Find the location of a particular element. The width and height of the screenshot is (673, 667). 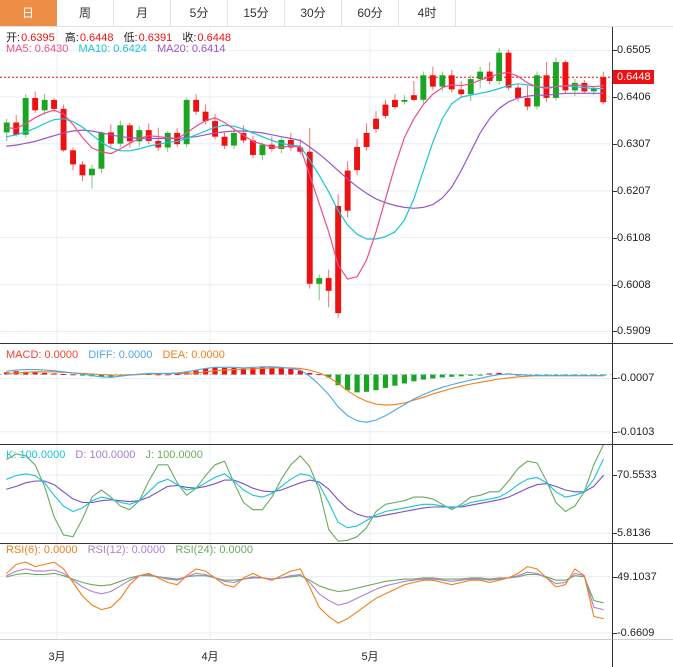

kdj-canvas is located at coordinates (306, 494).